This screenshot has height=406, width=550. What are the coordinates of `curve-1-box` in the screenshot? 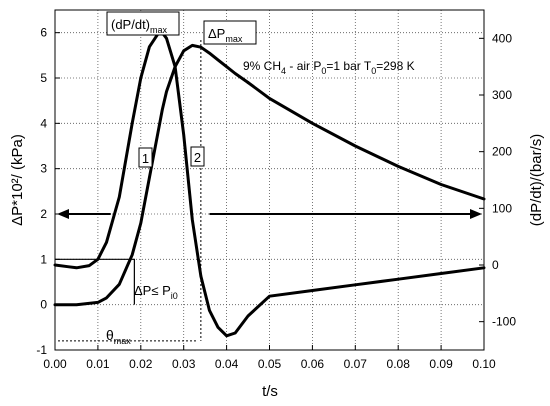 It's located at (145, 157).